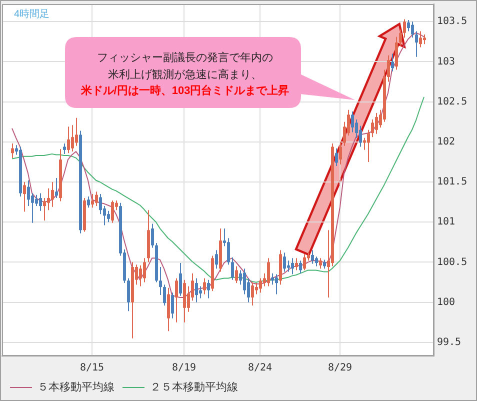 The height and width of the screenshot is (401, 477). What do you see at coordinates (92, 368) in the screenshot?
I see `x-tick-label: 8/15` at bounding box center [92, 368].